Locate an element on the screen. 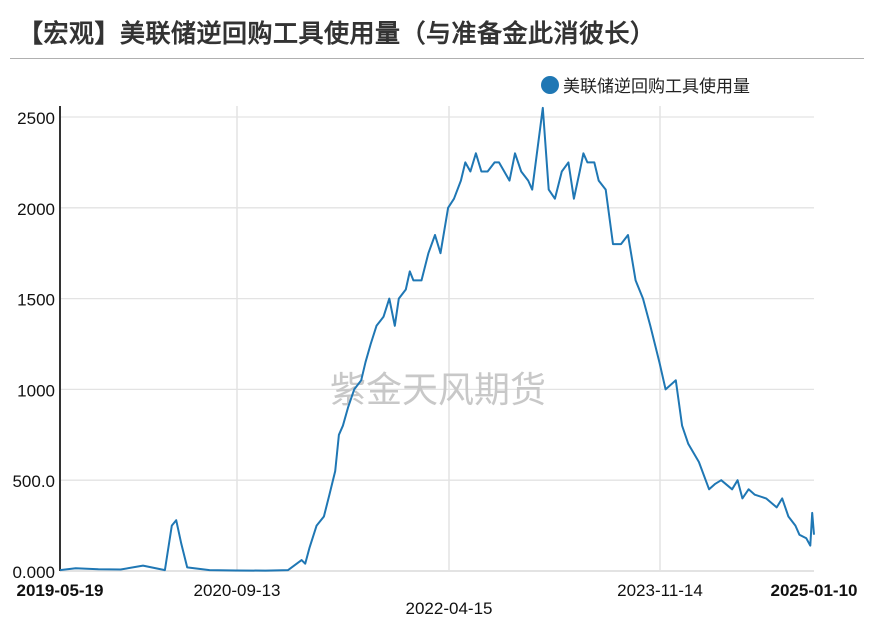  y-tick-label: 500.0 is located at coordinates (33, 481).